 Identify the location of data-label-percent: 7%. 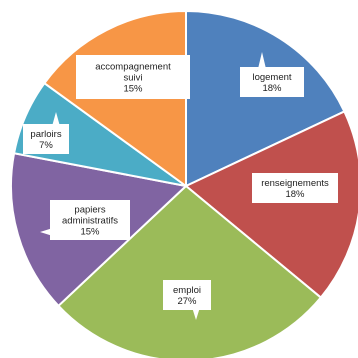
(46, 145).